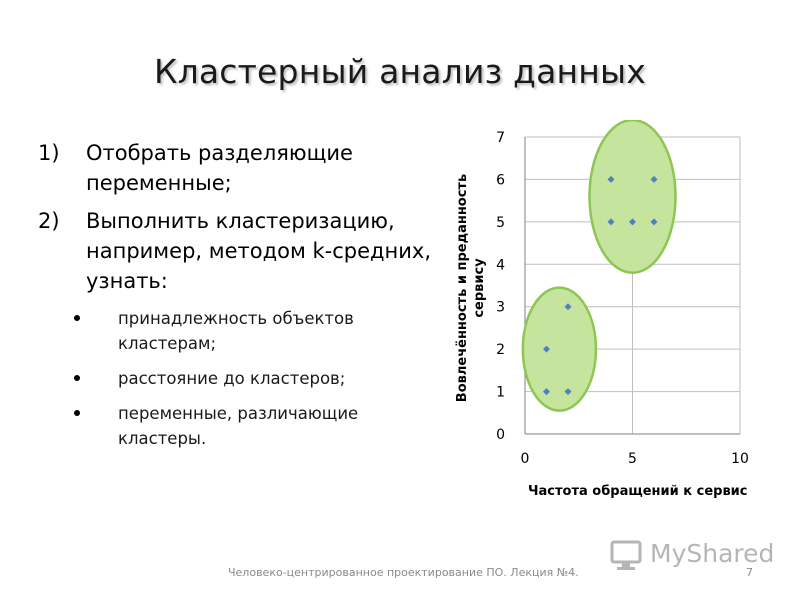  I want to click on y-tick-label: 1, so click(500, 393).